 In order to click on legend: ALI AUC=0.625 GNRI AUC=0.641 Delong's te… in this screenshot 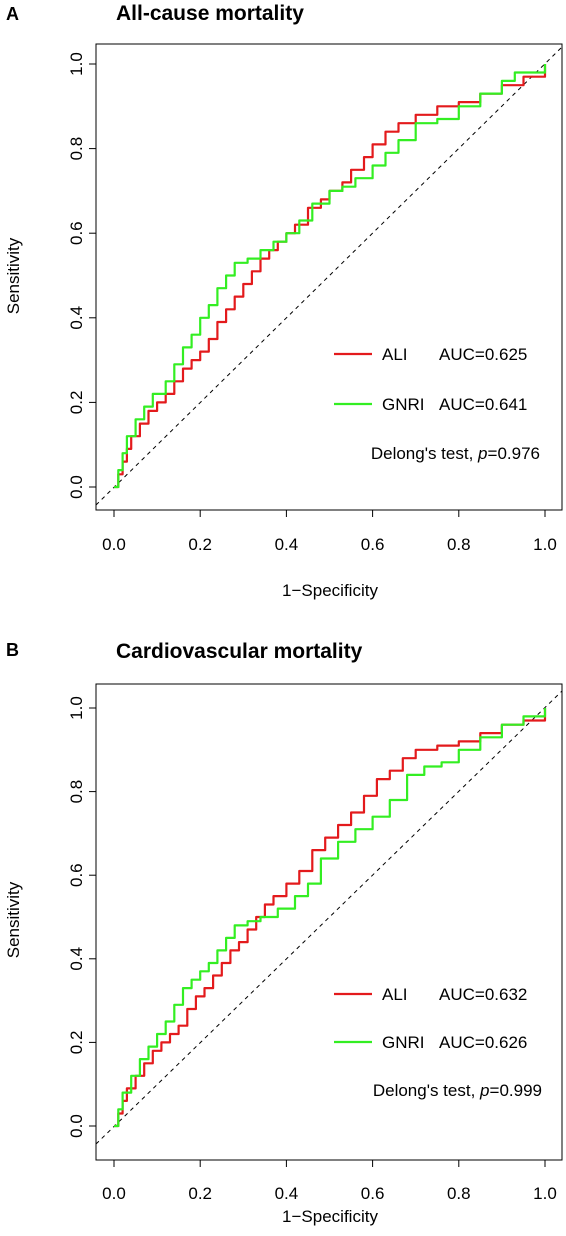, I will do `click(437, 404)`.